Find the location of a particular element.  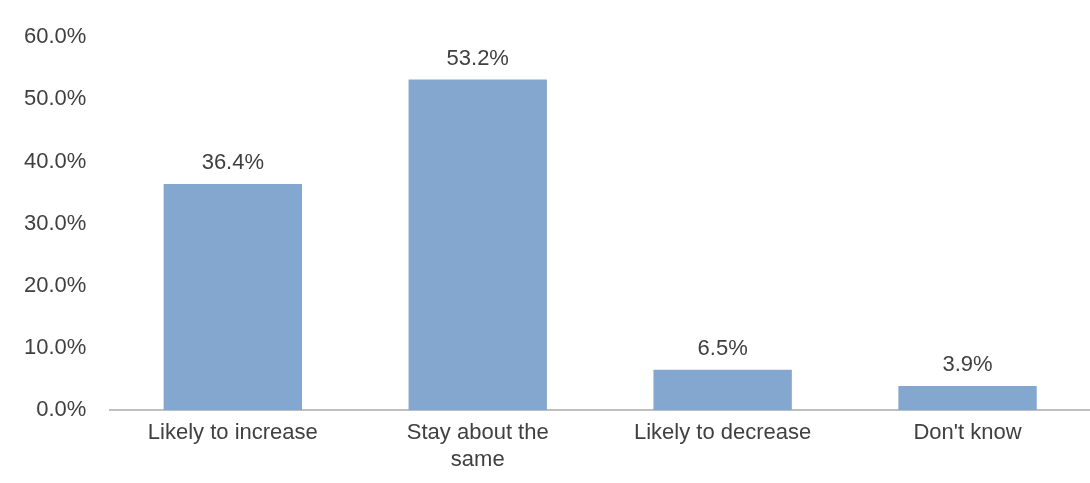

x-tick-label: Likely to increase is located at coordinates (232, 432).